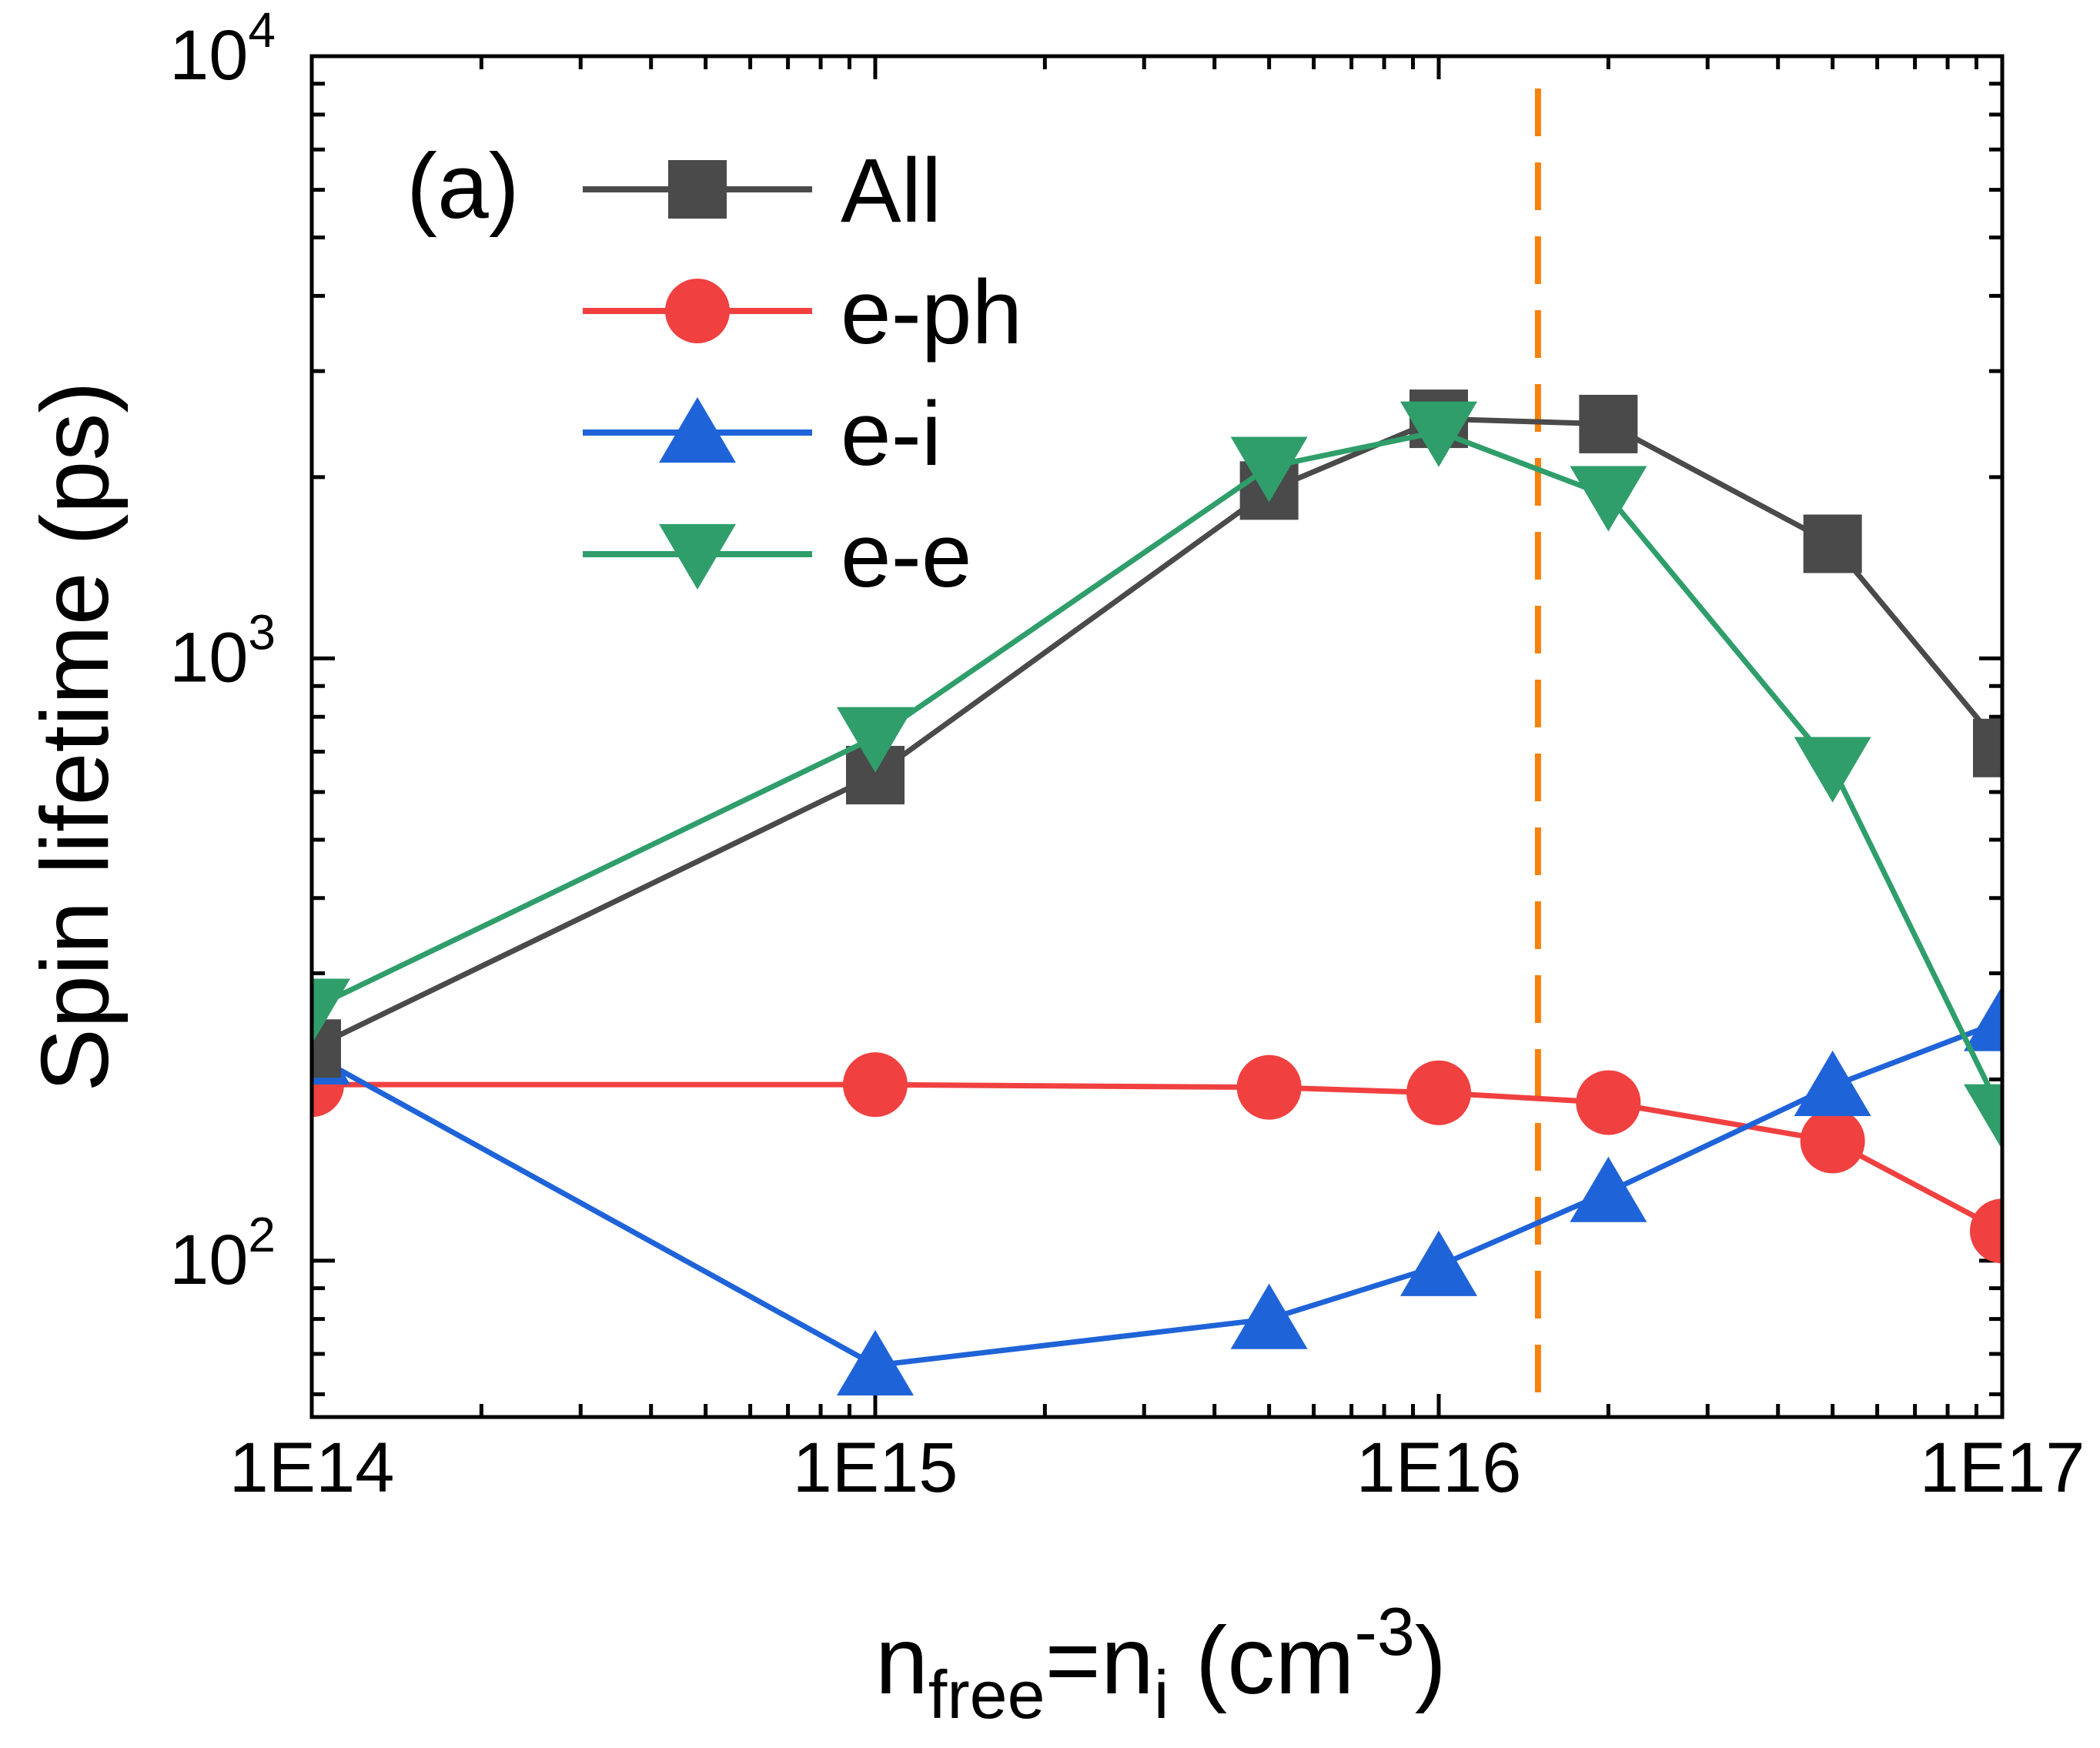 The width and height of the screenshot is (2100, 1748). I want to click on x-tick-label: 1E17, so click(2002, 1468).